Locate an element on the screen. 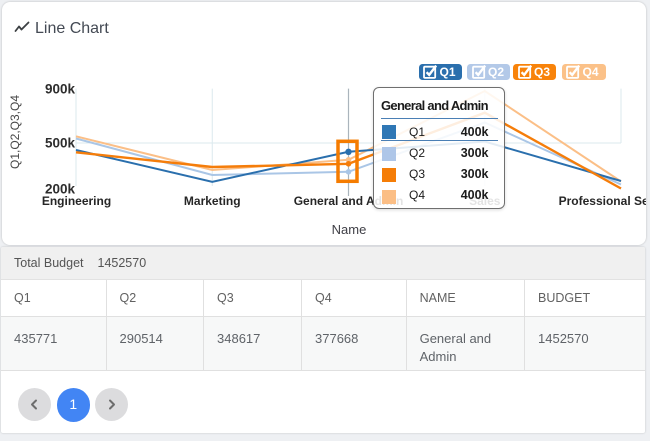 This screenshot has height=441, width=650. svg-text: Marketing is located at coordinates (212, 201).